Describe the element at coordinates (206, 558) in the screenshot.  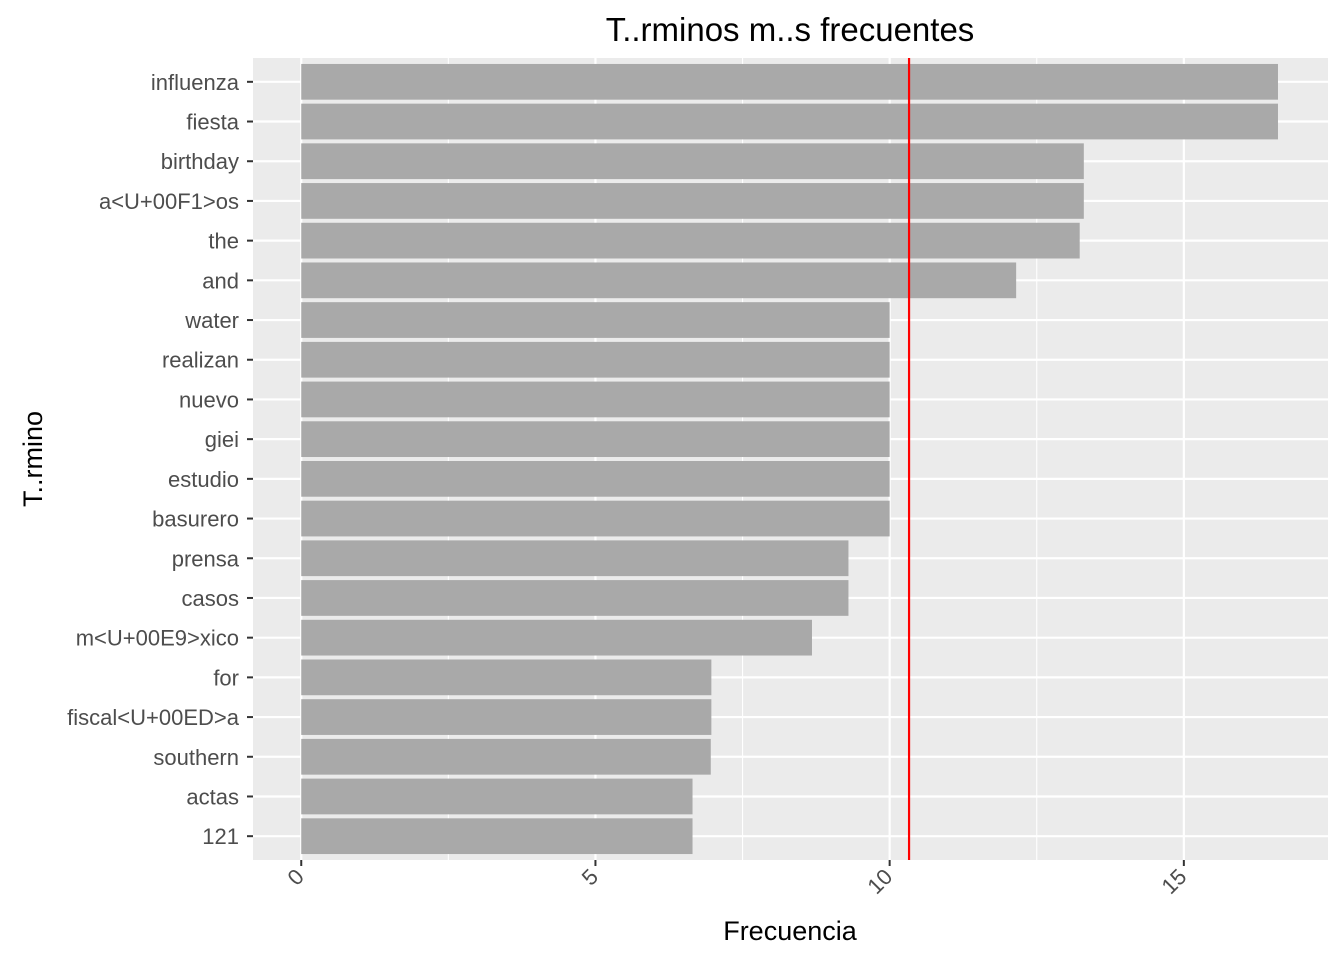
I see `y-tick-label: prensa` at that location.